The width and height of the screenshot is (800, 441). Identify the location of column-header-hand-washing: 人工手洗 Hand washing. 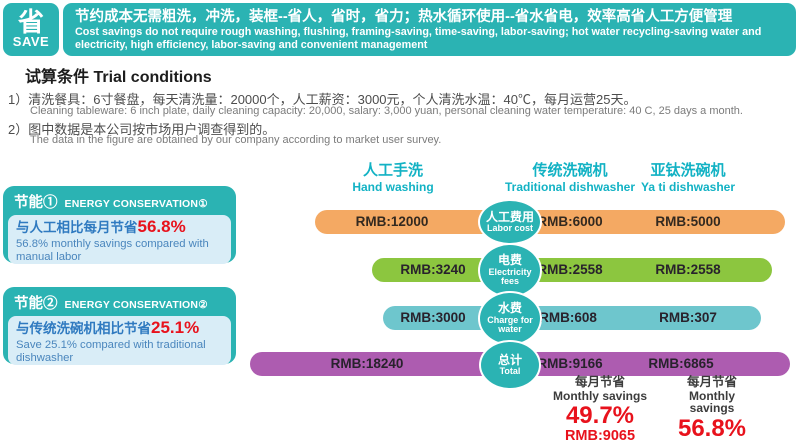
(392, 178).